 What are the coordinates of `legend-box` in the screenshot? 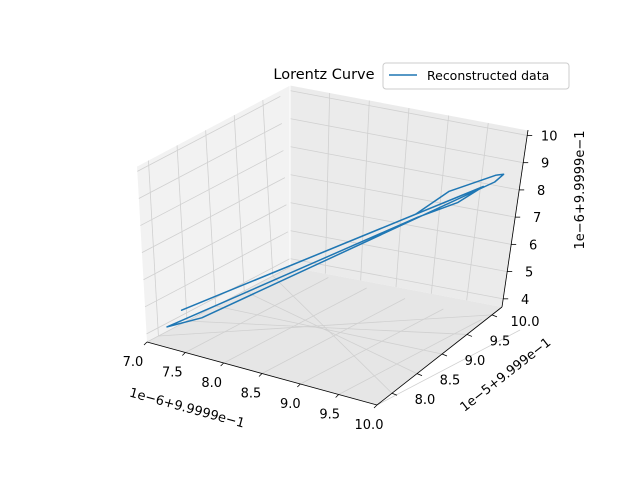 It's located at (476, 76).